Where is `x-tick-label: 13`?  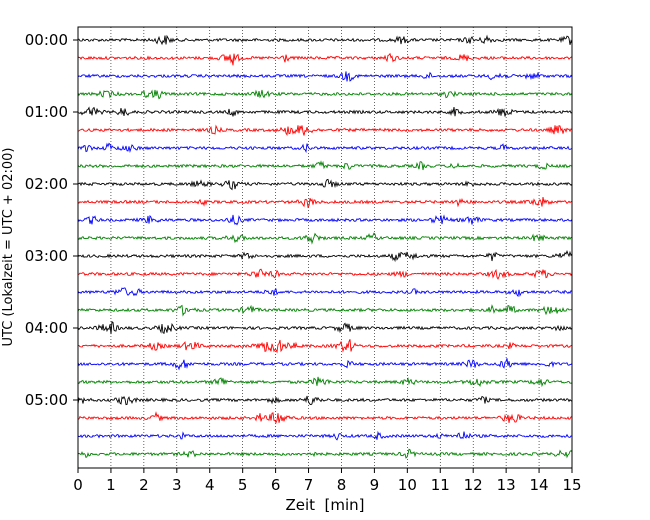 x-tick-label: 13 is located at coordinates (506, 485).